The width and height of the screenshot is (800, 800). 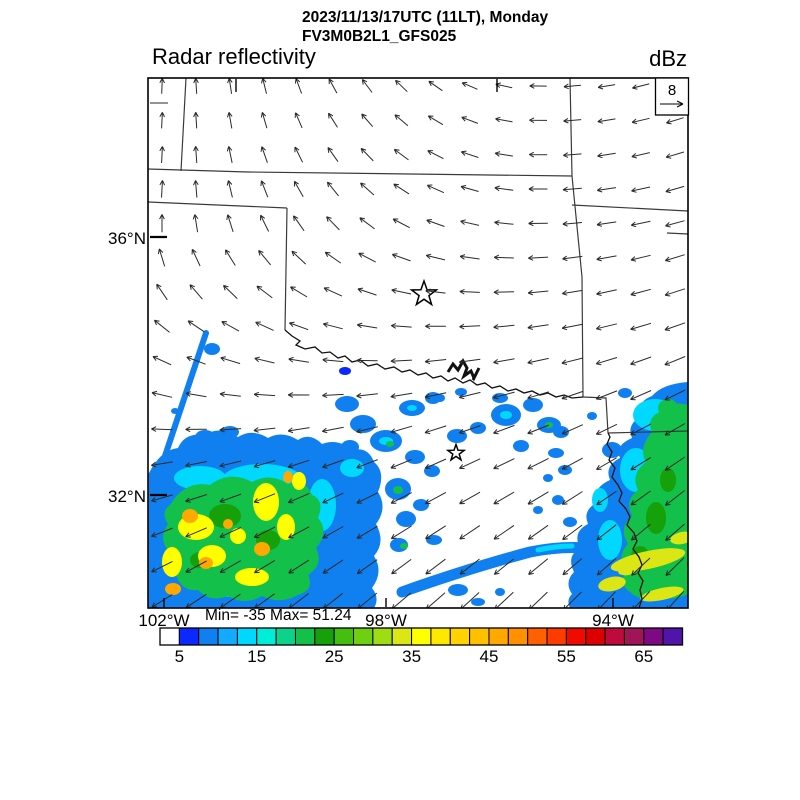 I want to click on header-datetime: 2023/11/13/17UTC (11LT), Monday, so click(x=425, y=17).